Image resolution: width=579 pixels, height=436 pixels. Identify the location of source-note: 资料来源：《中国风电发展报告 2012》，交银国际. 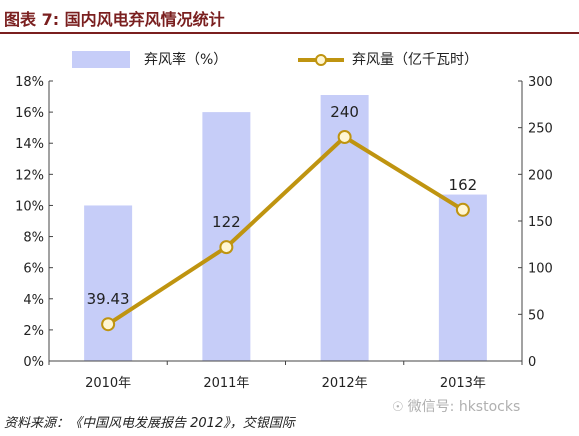
(149, 423).